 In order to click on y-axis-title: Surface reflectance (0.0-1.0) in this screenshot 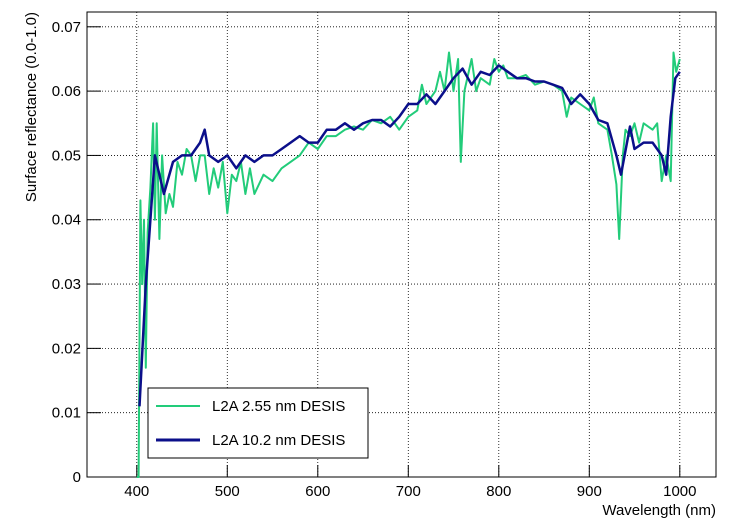, I will do `click(31, 107)`.